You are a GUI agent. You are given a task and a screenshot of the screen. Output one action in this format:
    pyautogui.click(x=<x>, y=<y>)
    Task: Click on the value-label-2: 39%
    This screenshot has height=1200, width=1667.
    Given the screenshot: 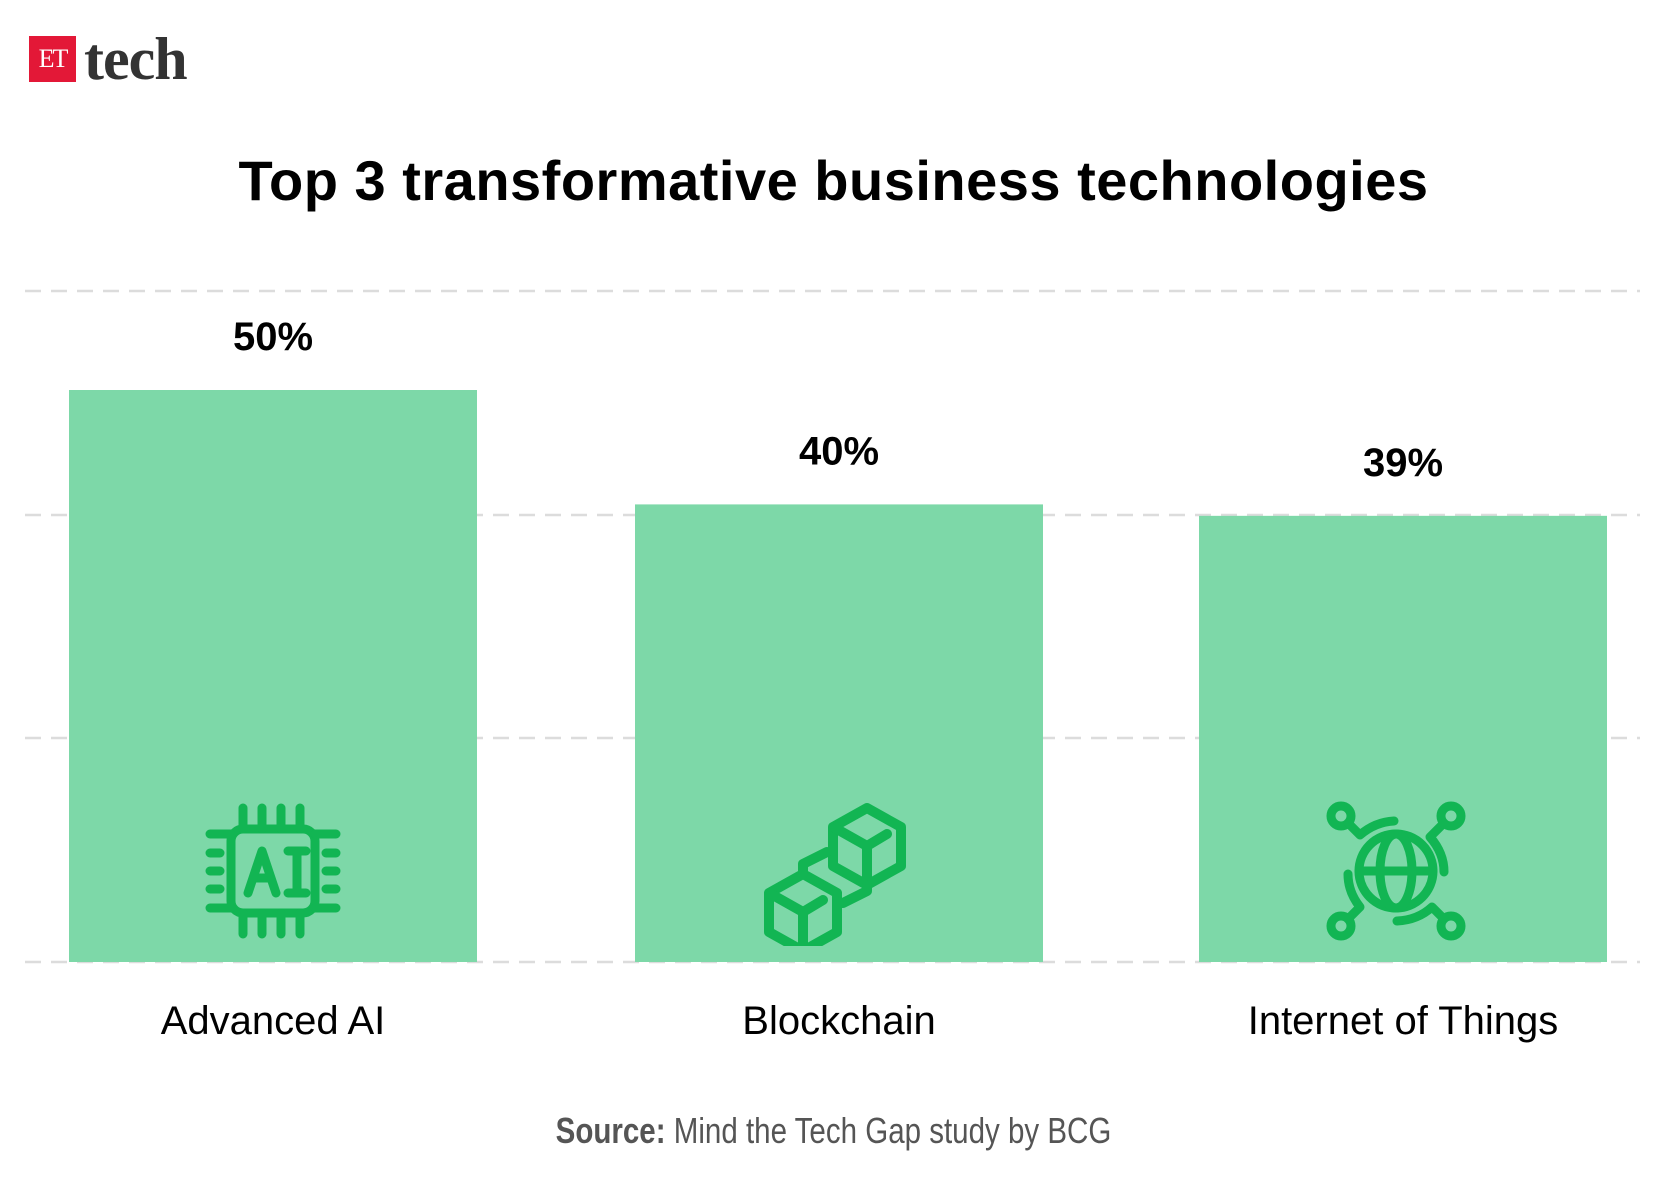 What is the action you would take?
    pyautogui.click(x=1403, y=463)
    